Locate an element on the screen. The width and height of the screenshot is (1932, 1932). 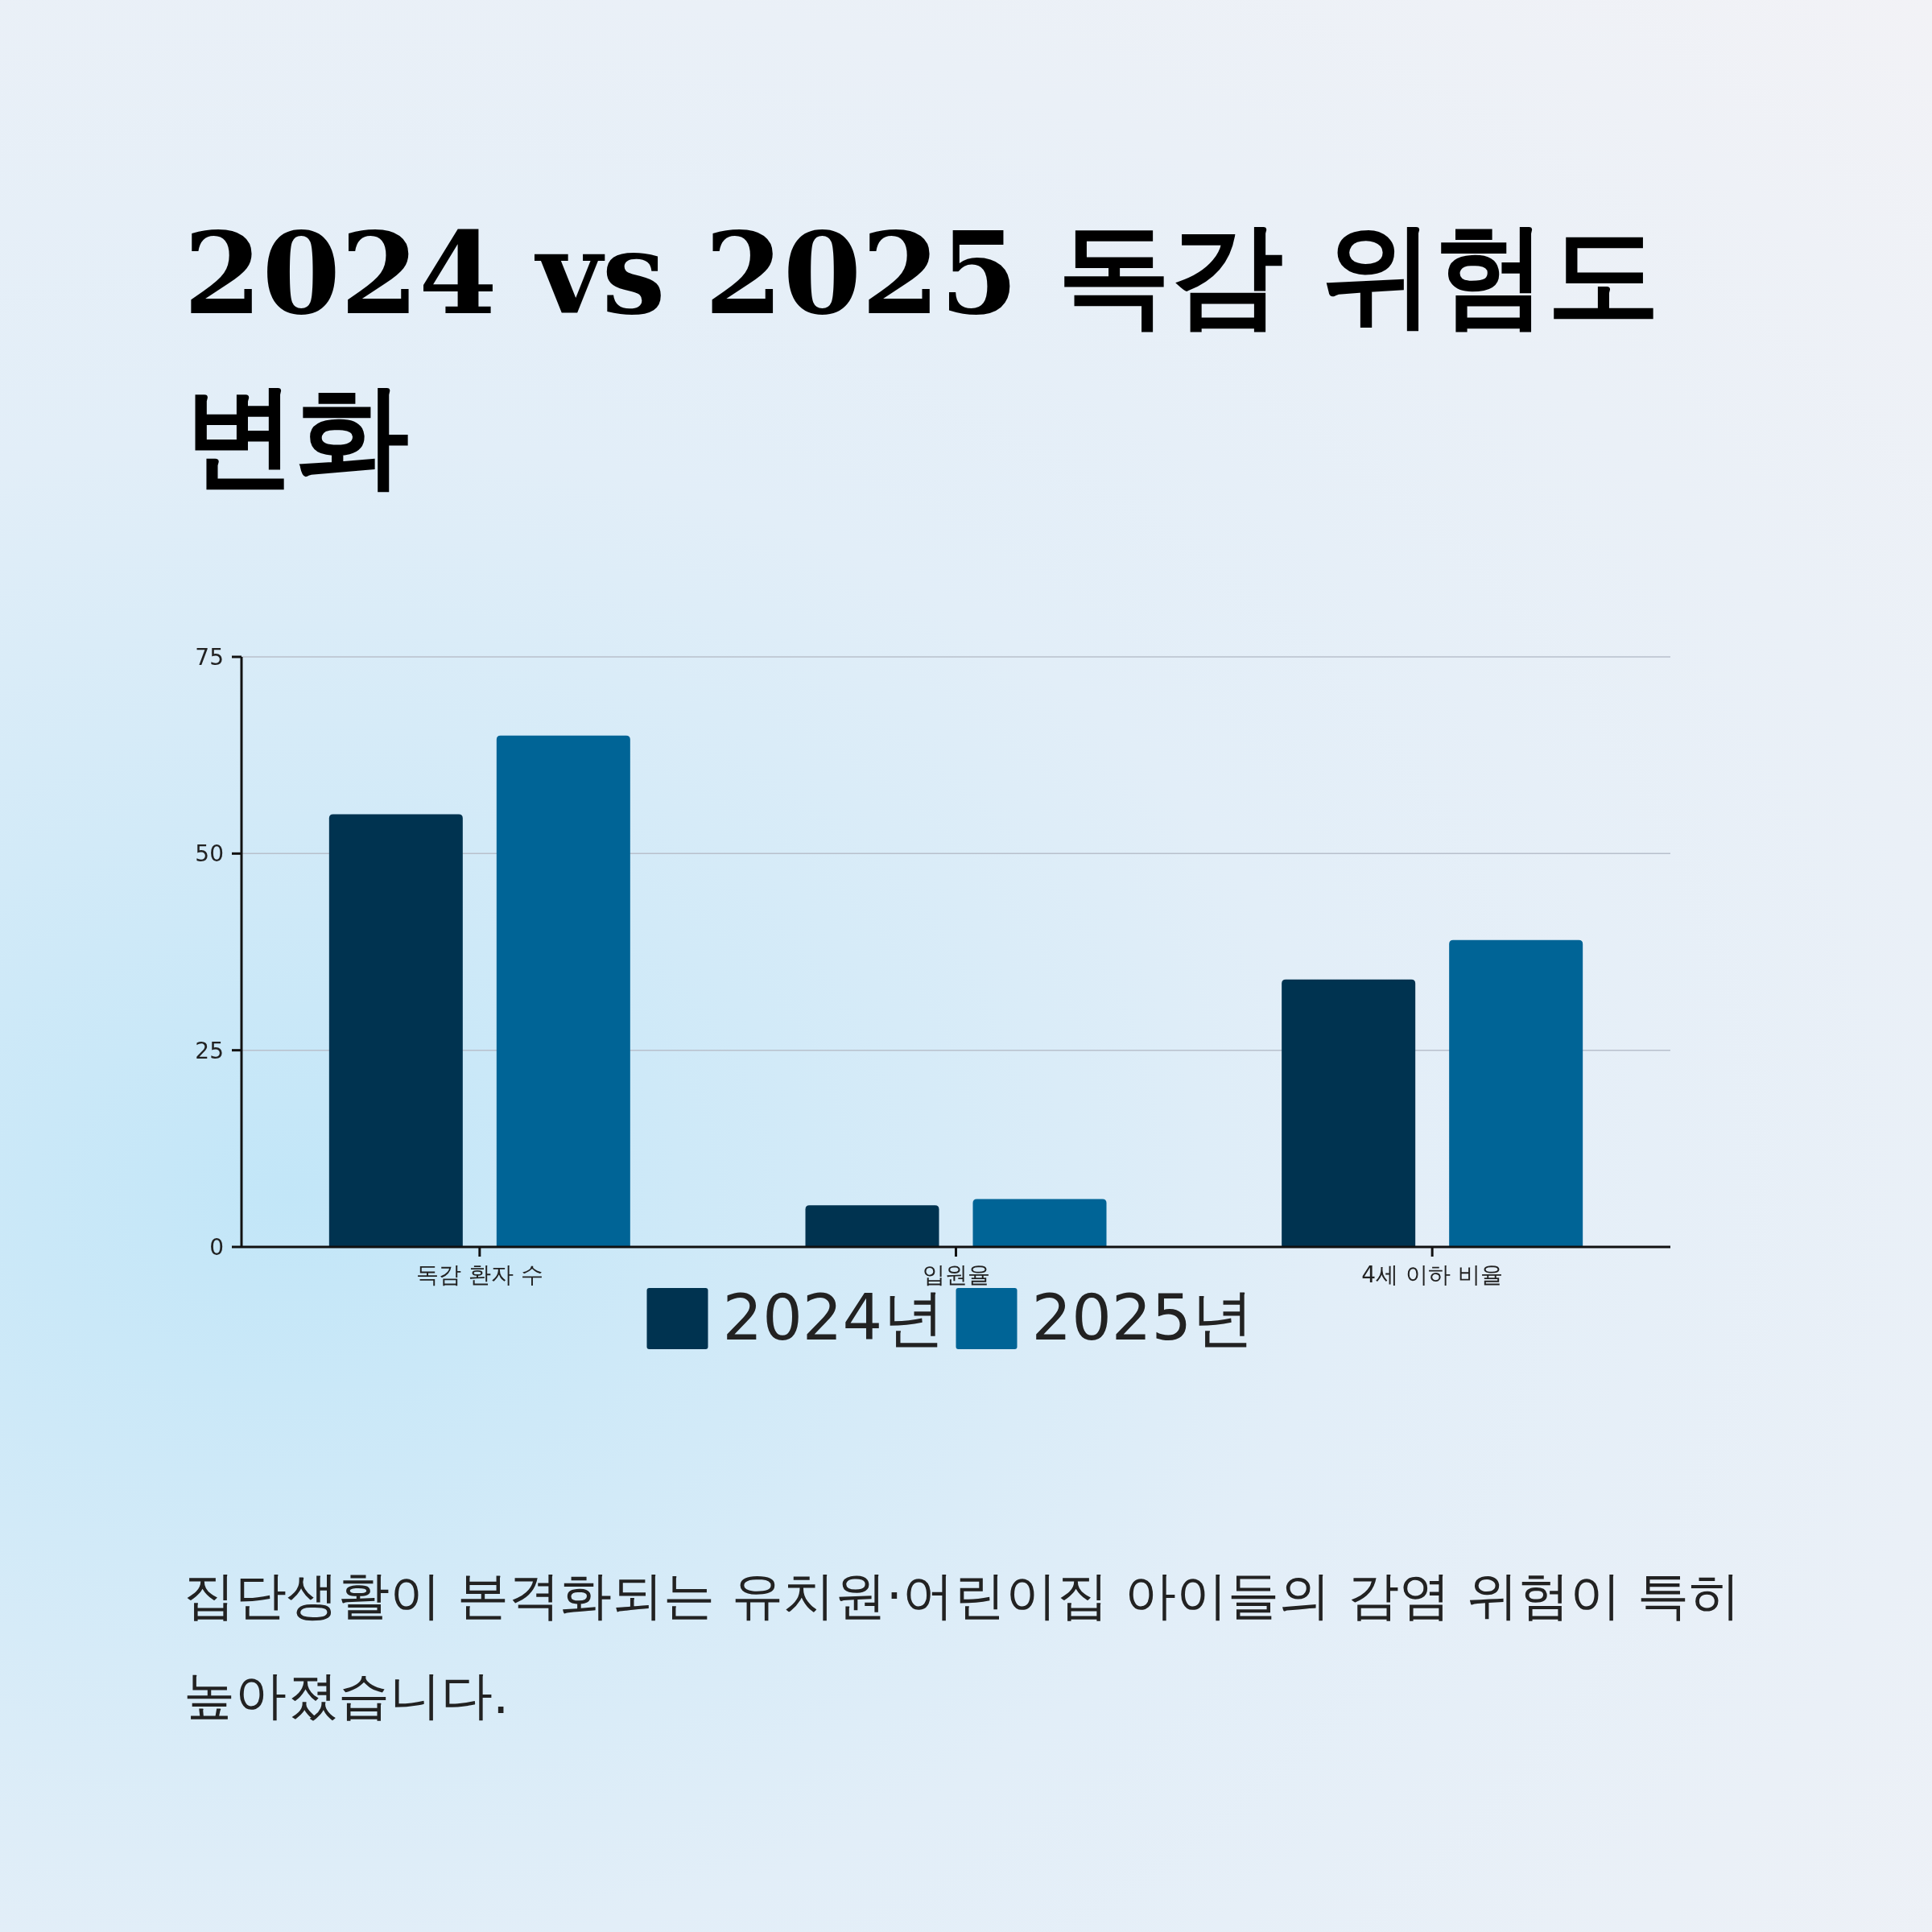
x-tick-label: 독감 환자 수 is located at coordinates (479, 1274).